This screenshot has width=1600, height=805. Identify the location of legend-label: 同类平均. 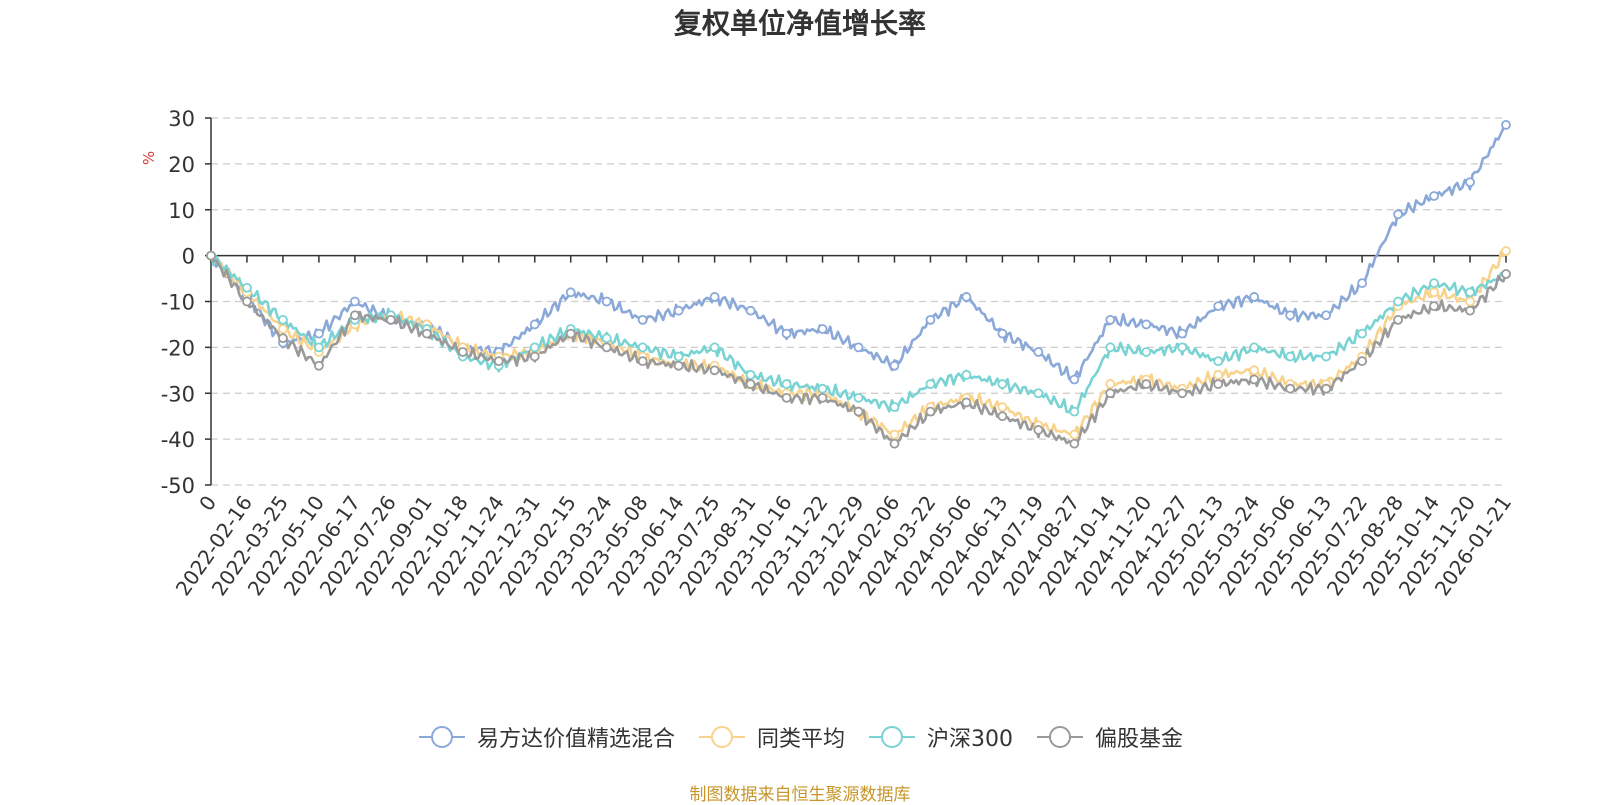
(800, 739).